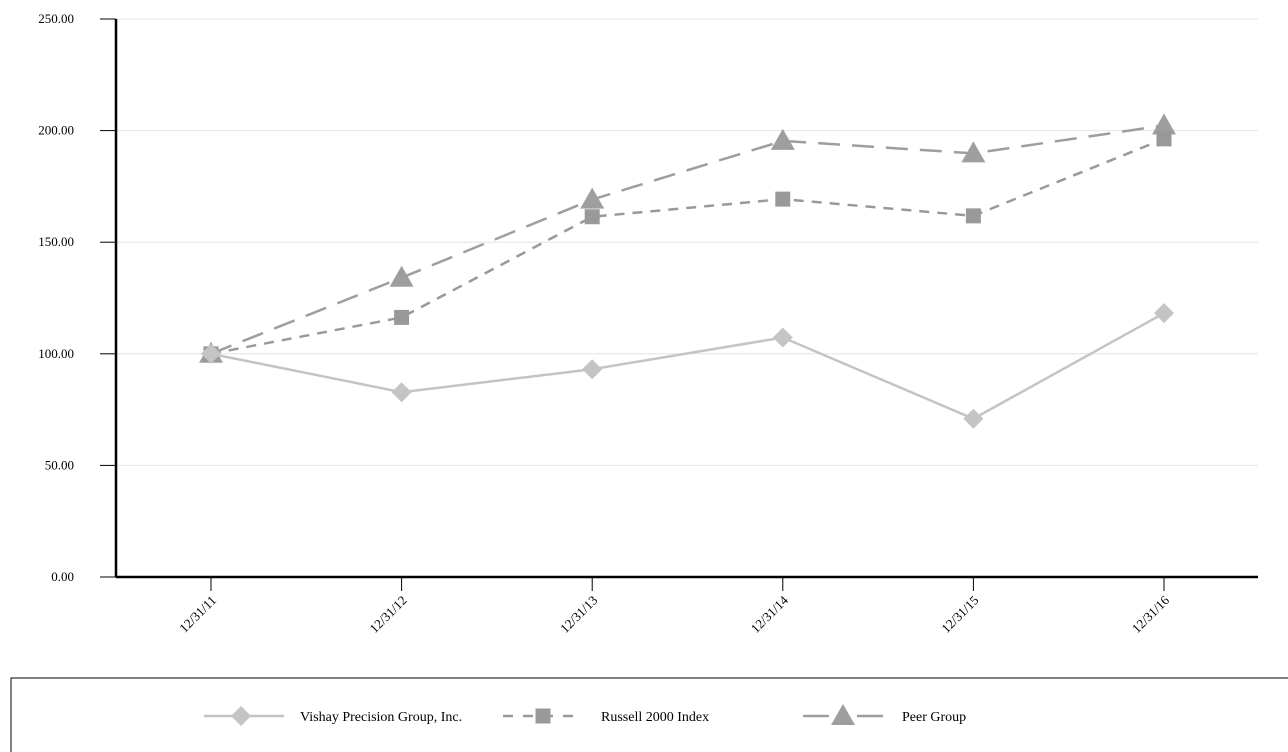  Describe the element at coordinates (578, 614) in the screenshot. I see `x-tick-label: 12/31/13` at that location.